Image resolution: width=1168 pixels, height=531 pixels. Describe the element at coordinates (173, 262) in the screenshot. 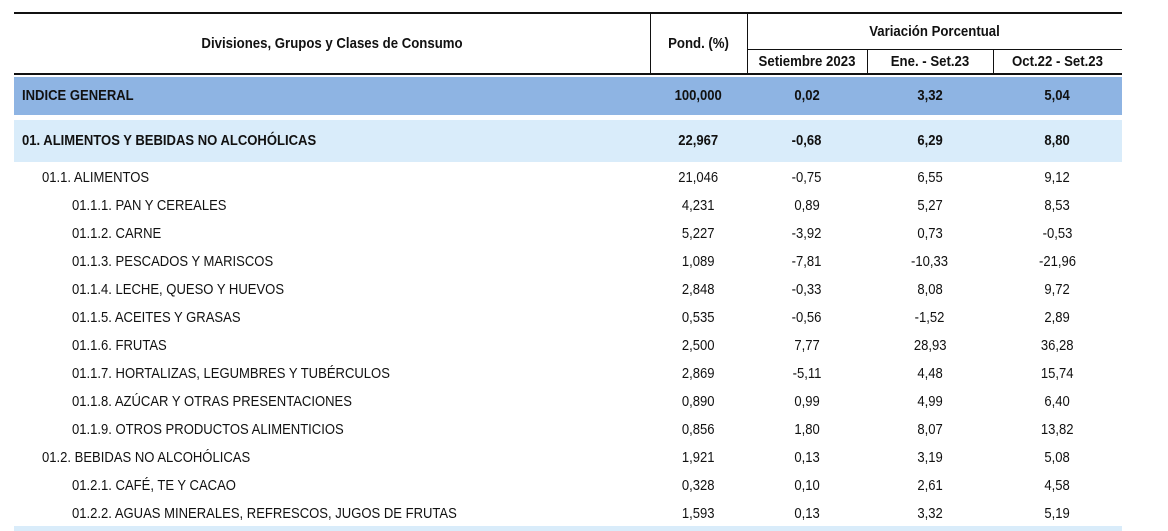

I see `row-label: 01.1.3. PESCADOS Y MARISCOS` at that location.